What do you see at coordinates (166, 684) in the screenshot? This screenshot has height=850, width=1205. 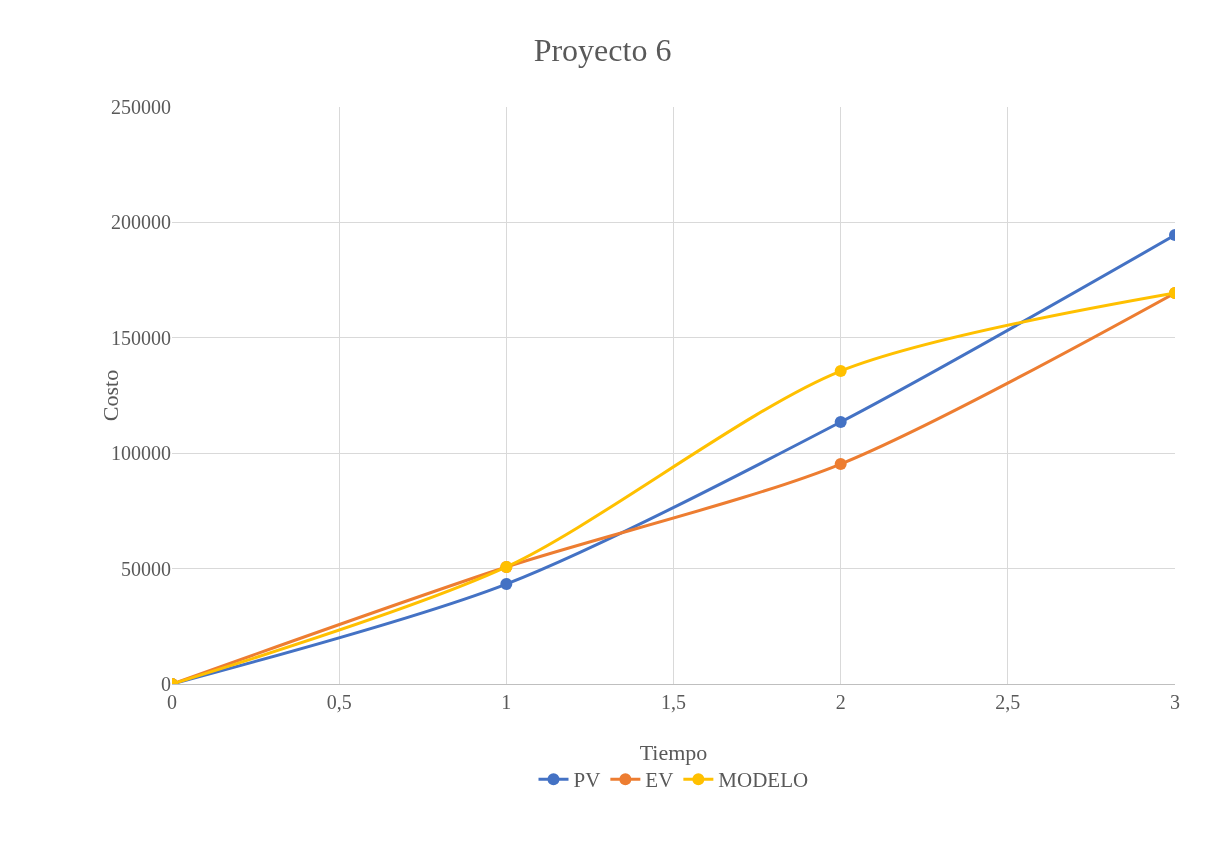 I see `y-tick-label: 0` at bounding box center [166, 684].